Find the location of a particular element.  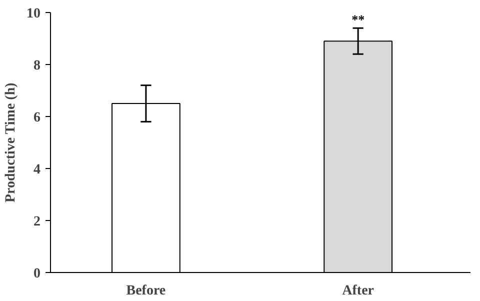

x-tick-label: After is located at coordinates (358, 291).